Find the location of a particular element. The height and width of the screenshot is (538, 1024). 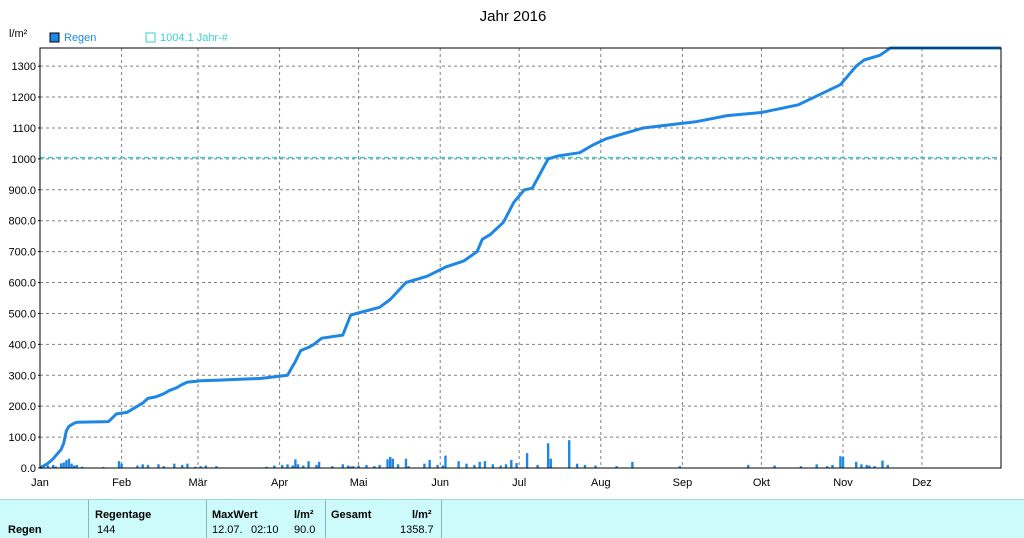

total-header: Gesamt is located at coordinates (351, 515).